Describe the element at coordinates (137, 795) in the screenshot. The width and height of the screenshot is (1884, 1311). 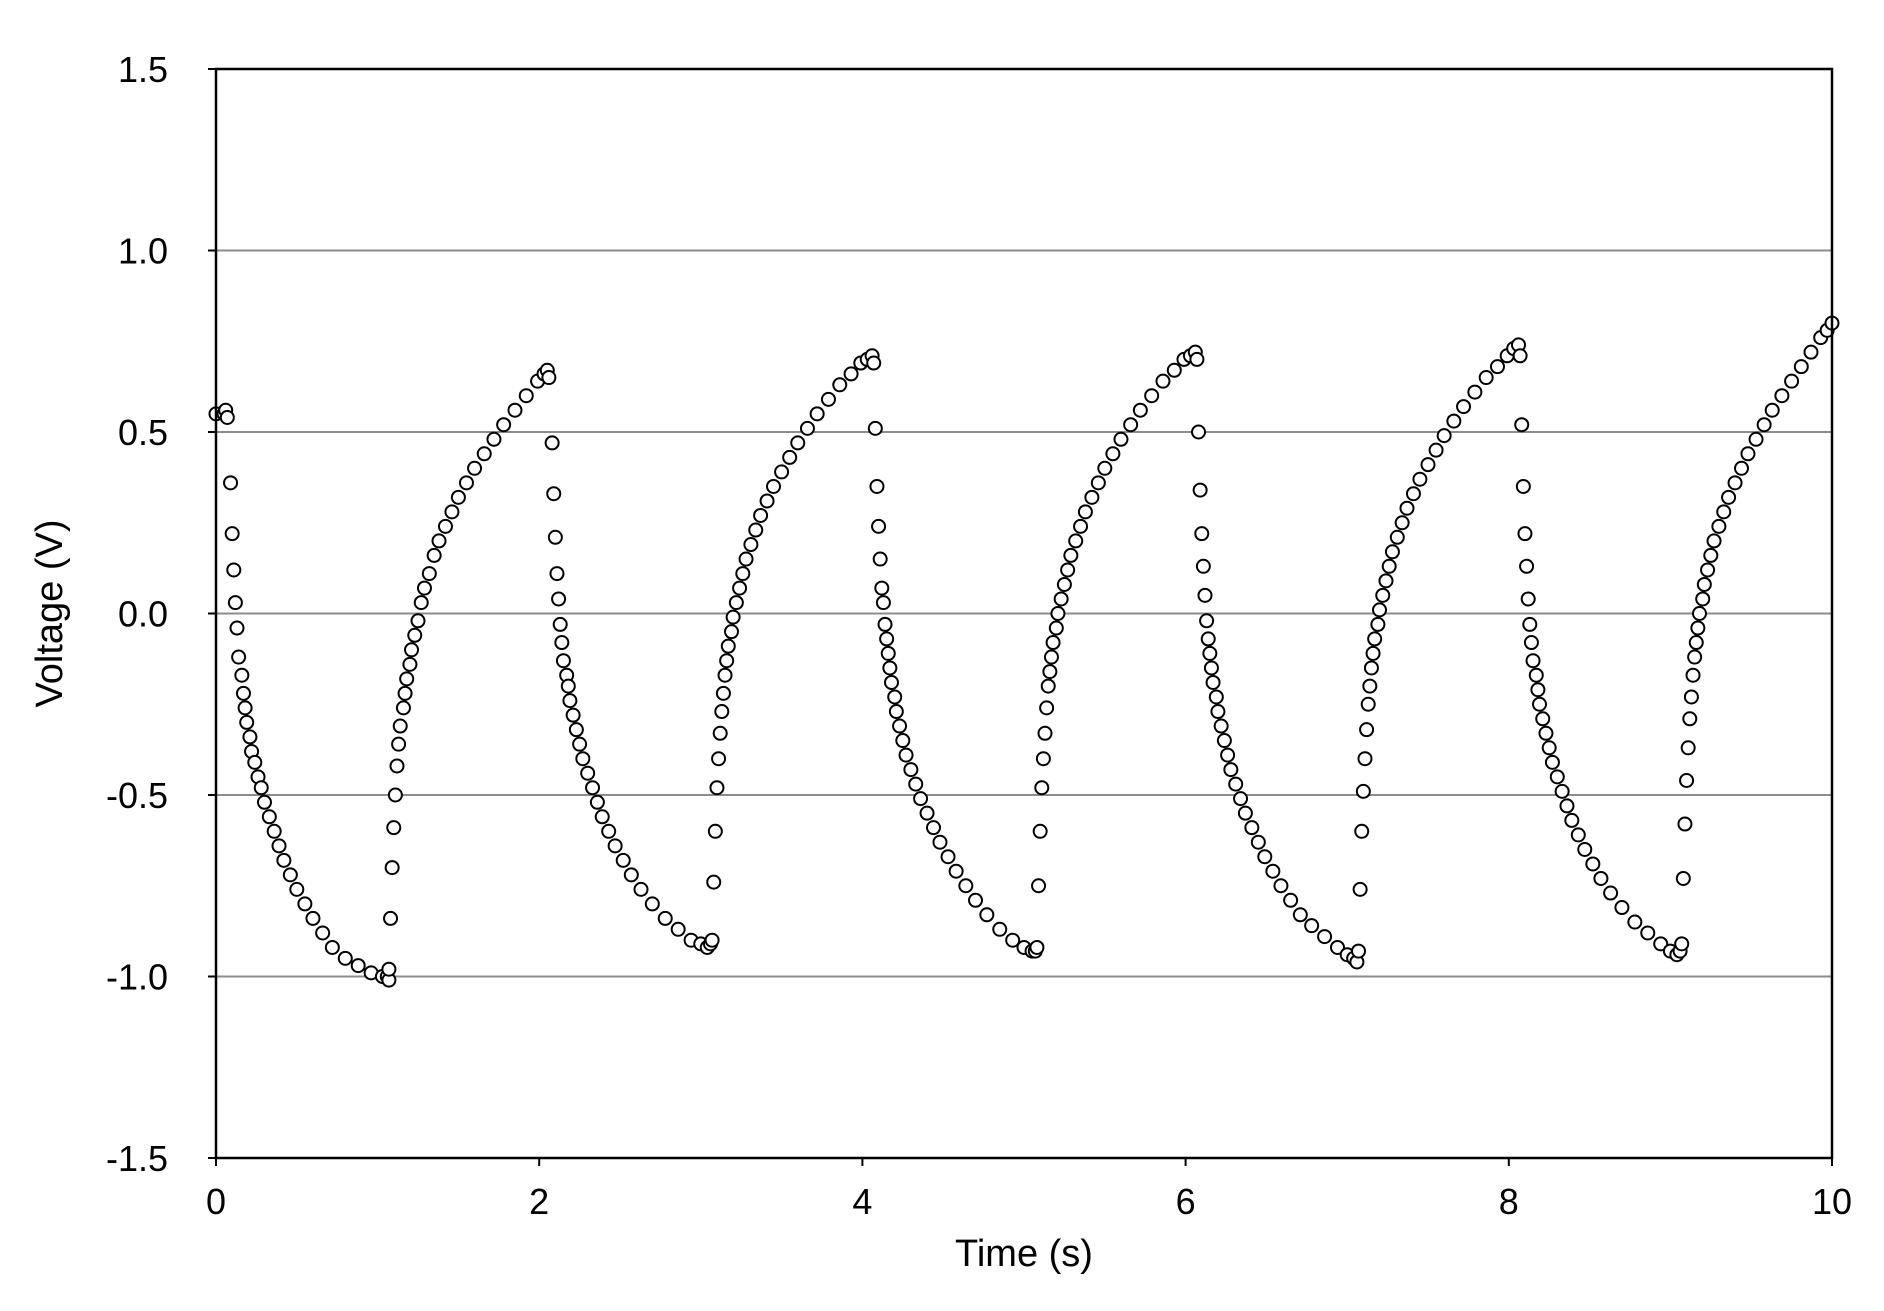
I see `y-tick-label-2: -0.5` at that location.